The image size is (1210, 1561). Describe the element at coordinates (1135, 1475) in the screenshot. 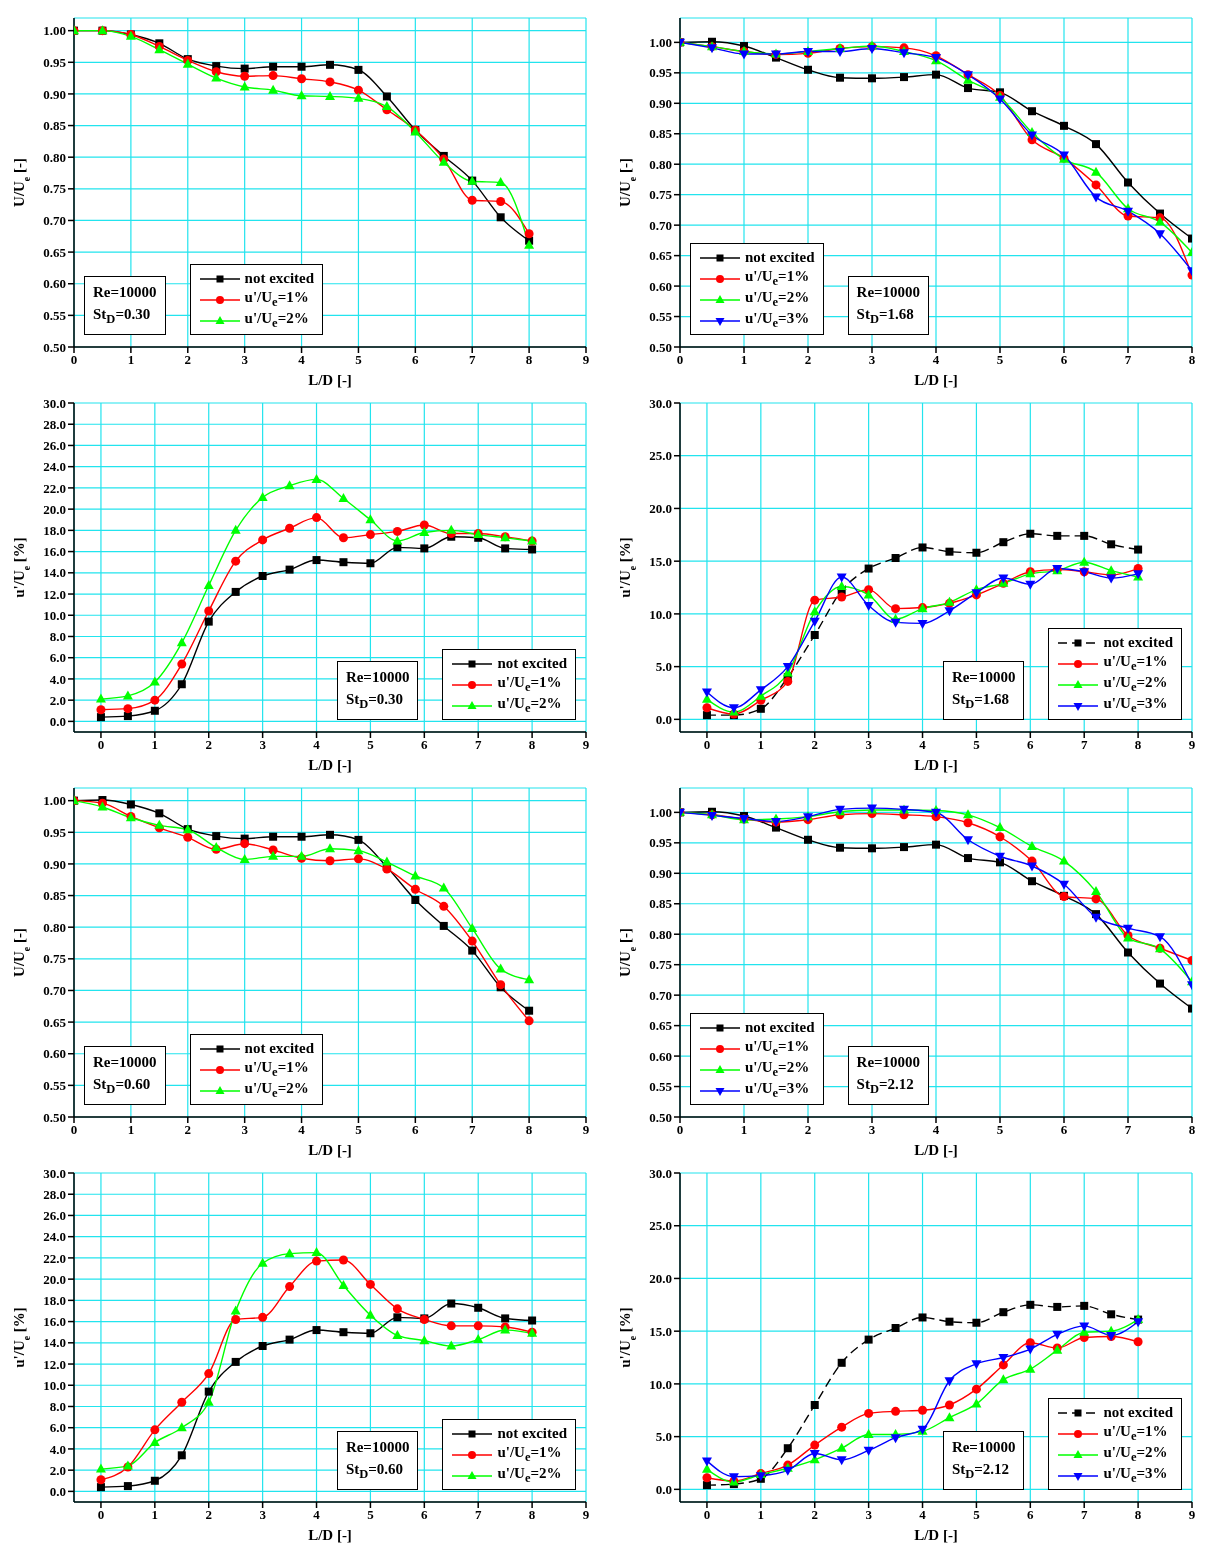

I see `legend-label: u'/U$_{e}$=3%` at that location.